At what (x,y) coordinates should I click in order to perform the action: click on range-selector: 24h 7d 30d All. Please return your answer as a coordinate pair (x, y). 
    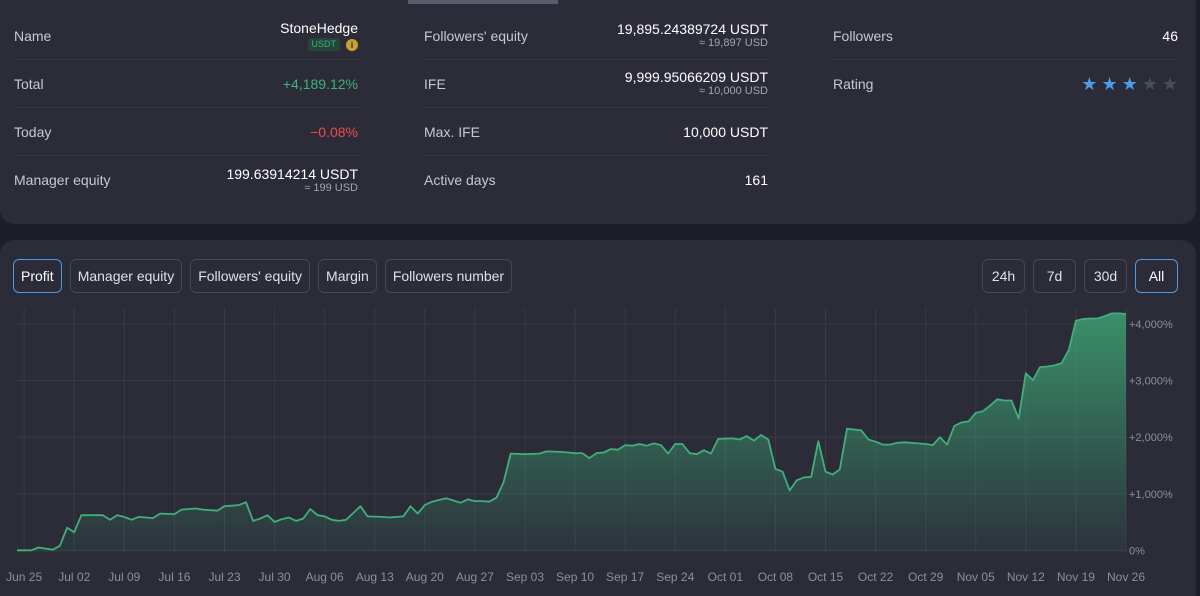
    Looking at the image, I should click on (1080, 276).